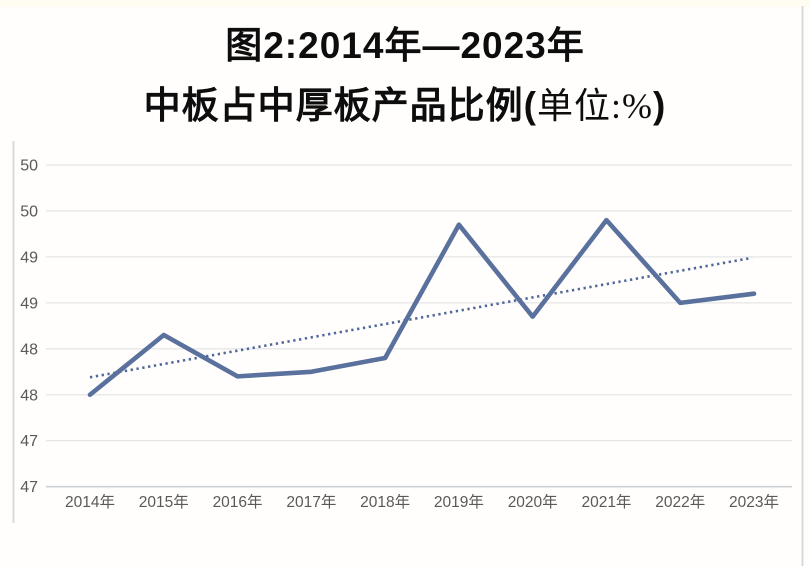 The height and width of the screenshot is (566, 810). Describe the element at coordinates (164, 502) in the screenshot. I see `x-tick-label: 2015年` at that location.